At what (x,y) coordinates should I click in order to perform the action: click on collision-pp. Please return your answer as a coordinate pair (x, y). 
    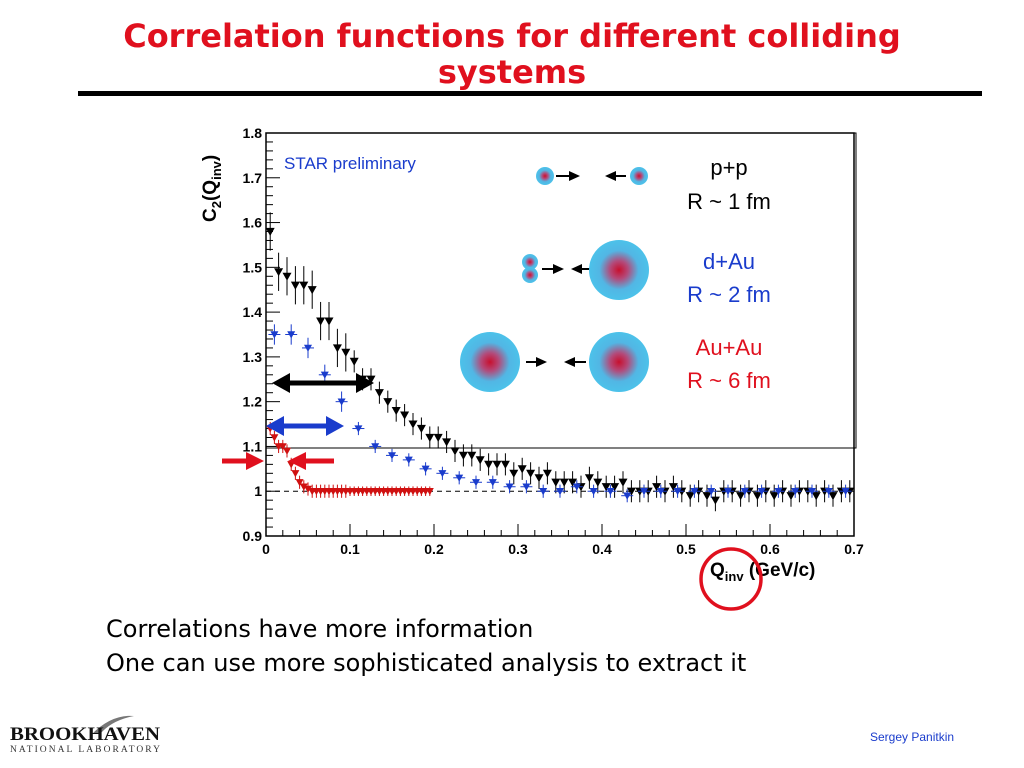
    Looking at the image, I should click on (592, 176).